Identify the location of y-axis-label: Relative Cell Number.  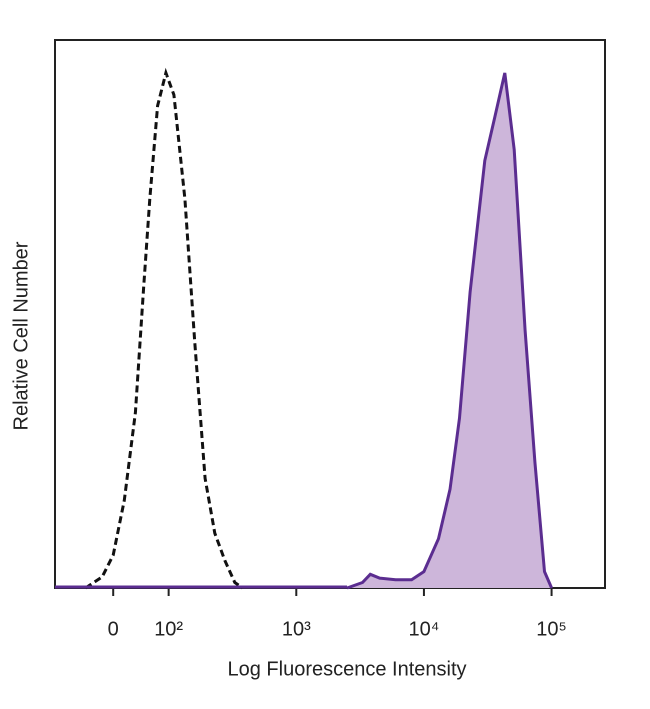
(21, 335).